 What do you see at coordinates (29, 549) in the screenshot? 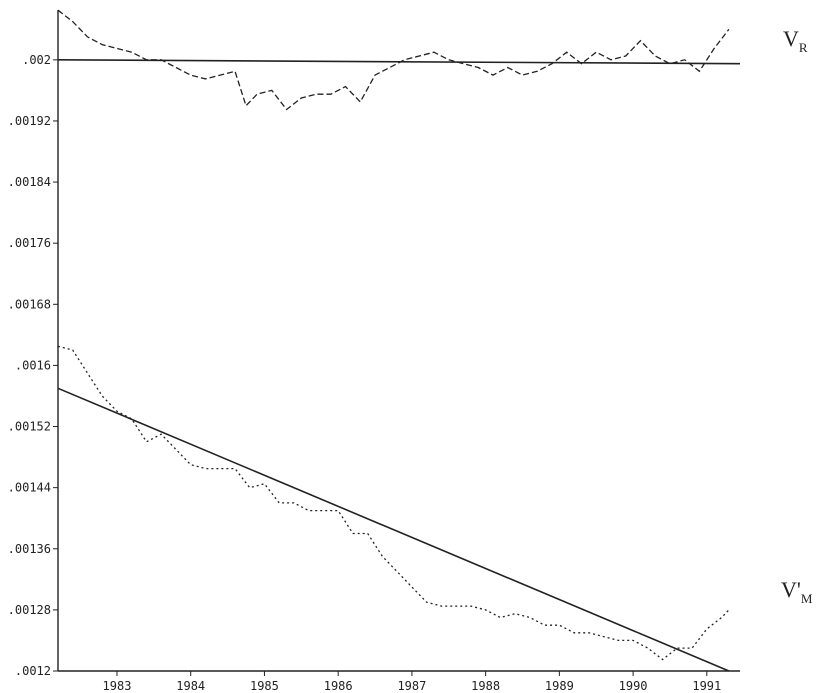
I see `y-tick-label: .00136` at bounding box center [29, 549].